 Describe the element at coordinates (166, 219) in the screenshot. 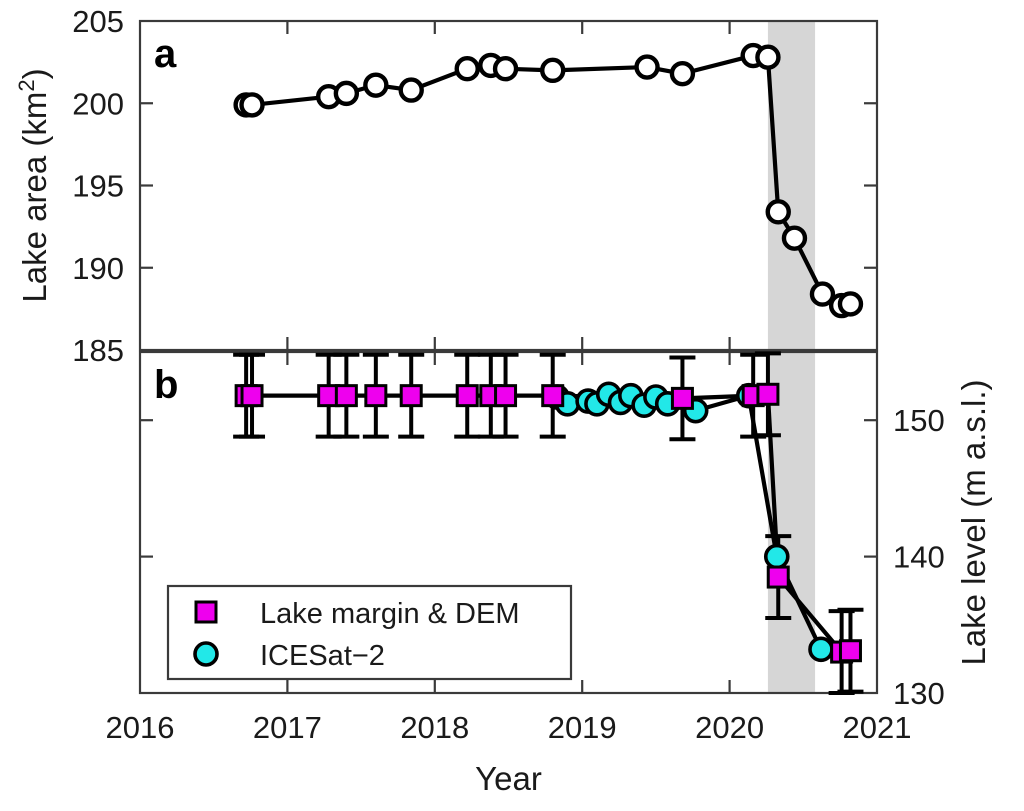

I see `panel-letters: ab` at that location.